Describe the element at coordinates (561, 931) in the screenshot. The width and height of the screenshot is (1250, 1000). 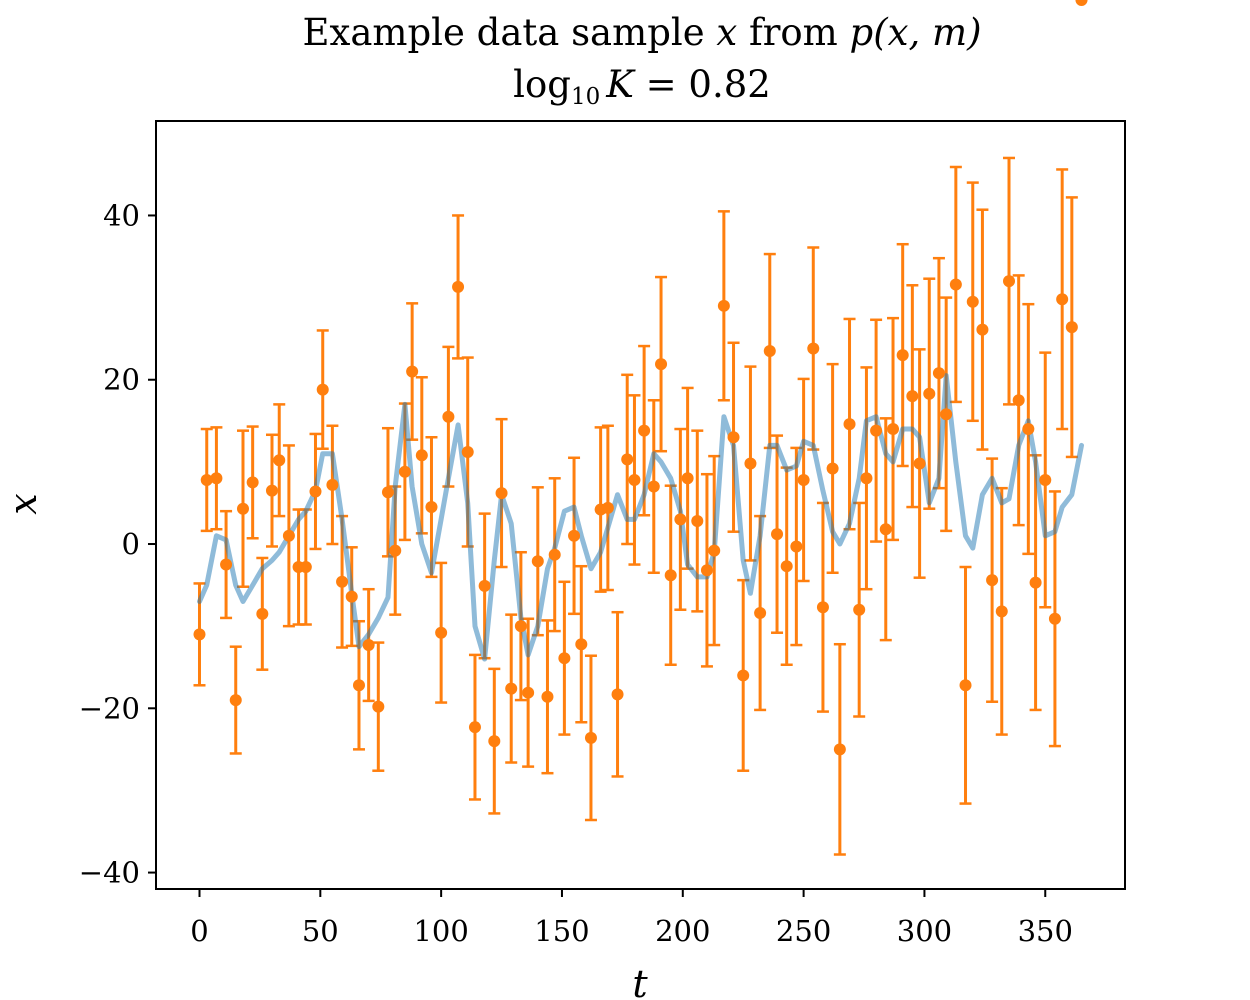
I see `x-tick-label: 150` at that location.